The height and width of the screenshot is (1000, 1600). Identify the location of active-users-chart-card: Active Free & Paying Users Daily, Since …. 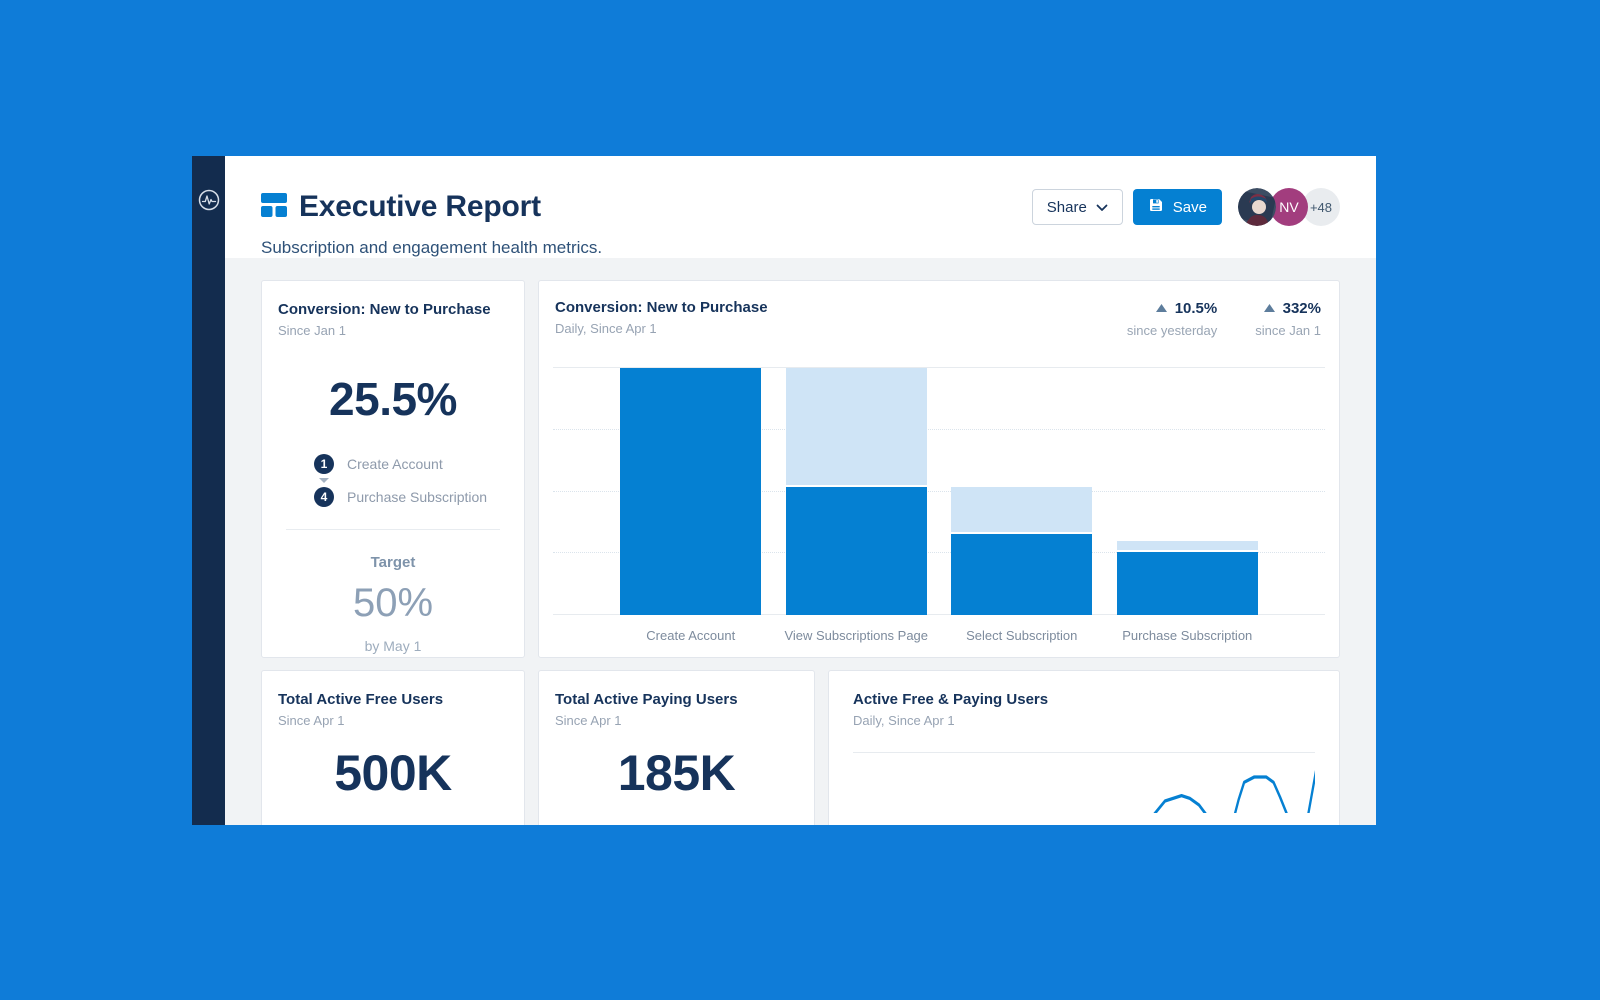
(1084, 747).